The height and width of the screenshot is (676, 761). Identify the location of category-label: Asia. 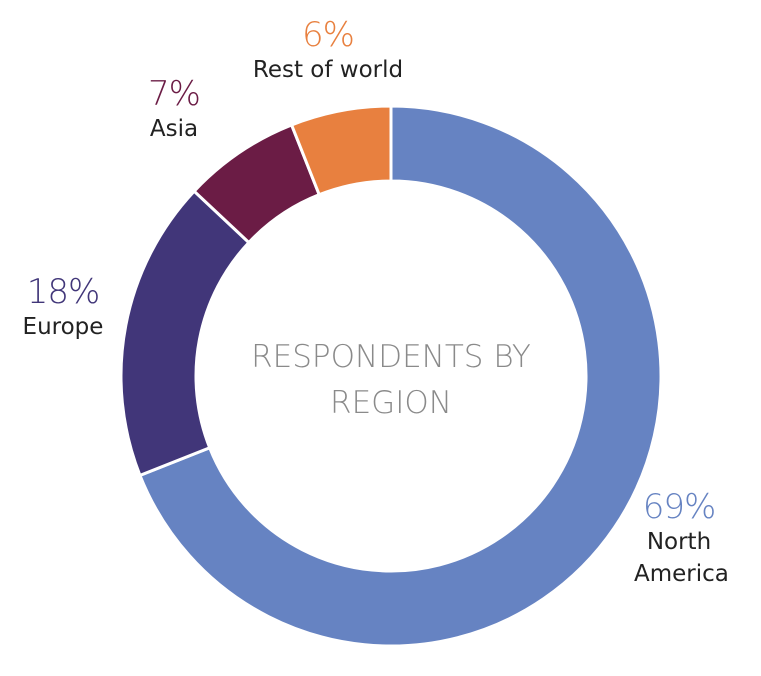
(174, 129).